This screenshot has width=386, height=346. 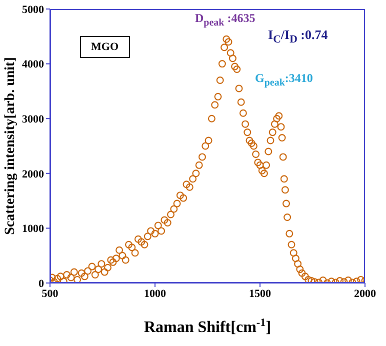 I want to click on y-tick-label: 5000, so click(x=33, y=10).